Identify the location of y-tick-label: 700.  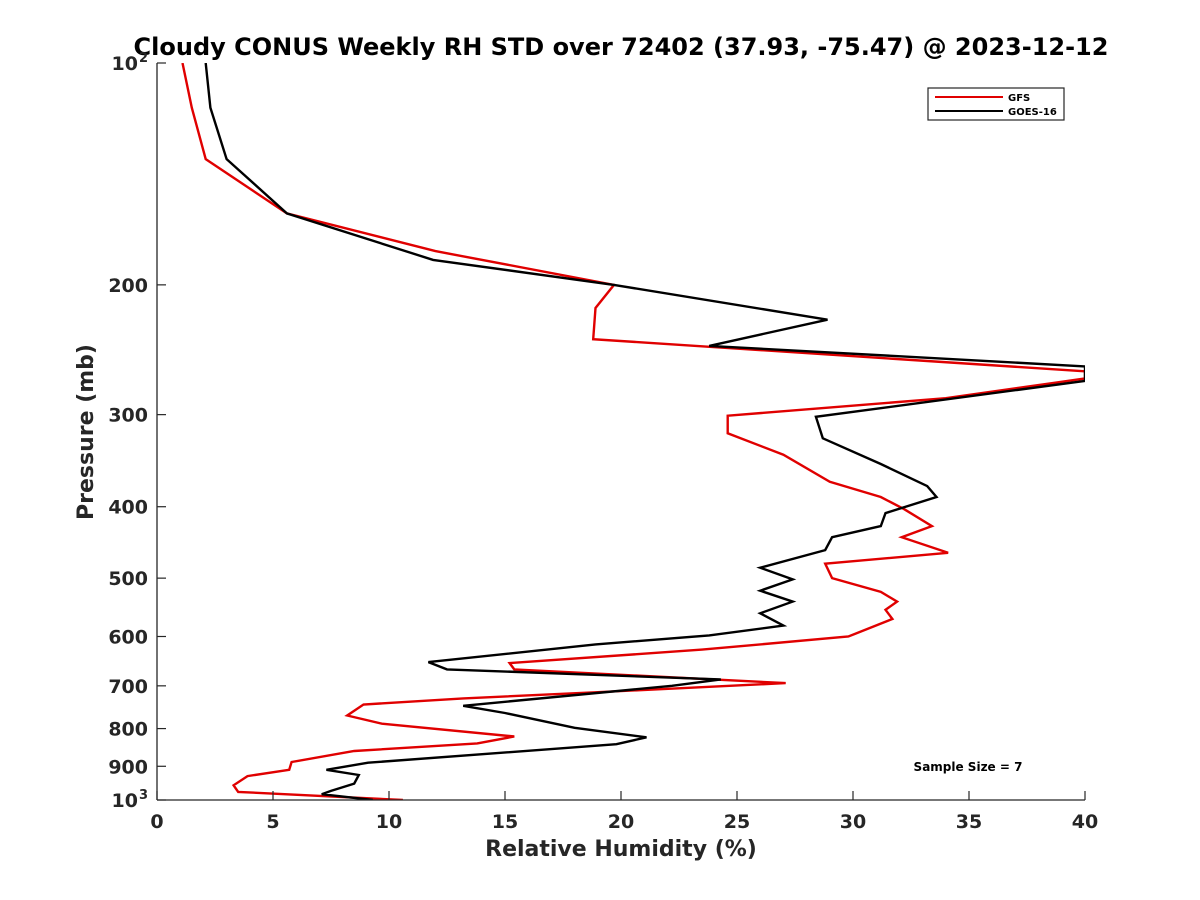
(128, 687).